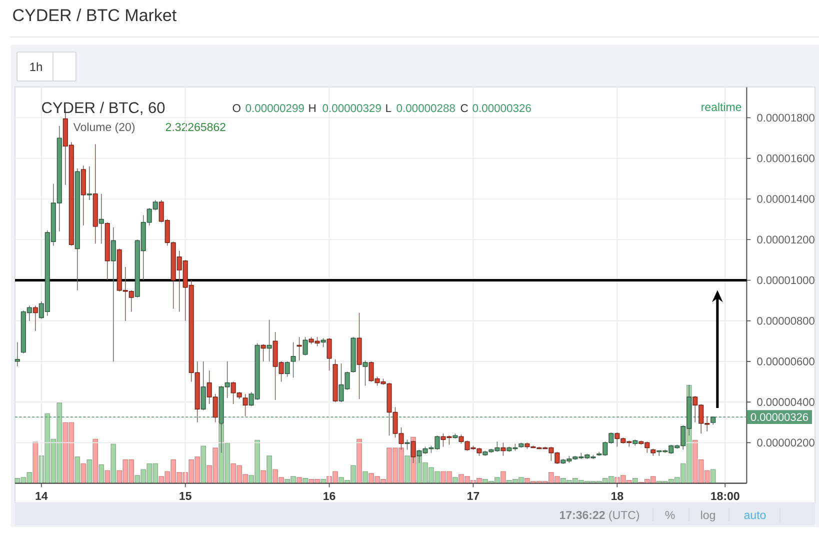 This screenshot has height=536, width=819. What do you see at coordinates (501, 108) in the screenshot?
I see `annotation: 0.00000326` at bounding box center [501, 108].